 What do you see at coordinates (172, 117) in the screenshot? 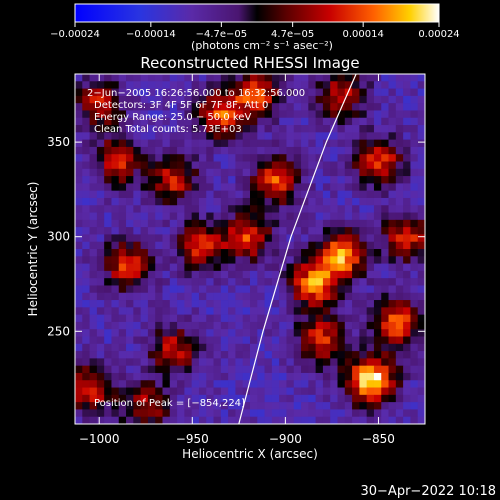
I see `annotation-energy: Energy Range: 25.0 − 50.0 keV` at bounding box center [172, 117].